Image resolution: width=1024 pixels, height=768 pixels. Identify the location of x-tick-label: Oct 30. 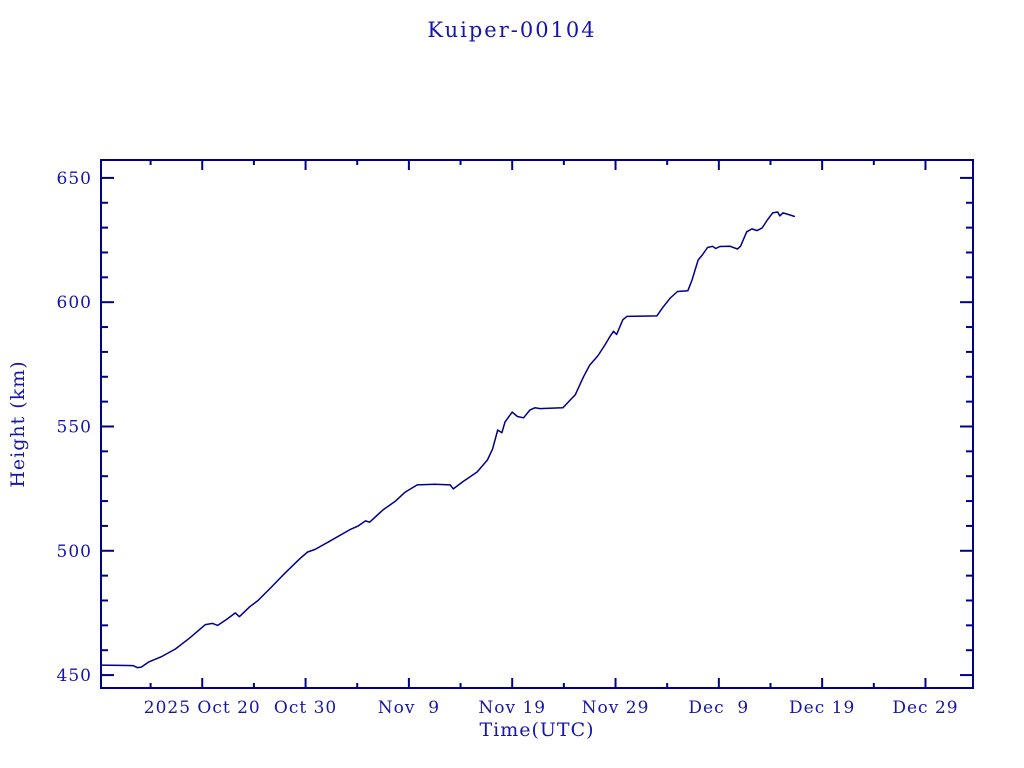
(305, 708).